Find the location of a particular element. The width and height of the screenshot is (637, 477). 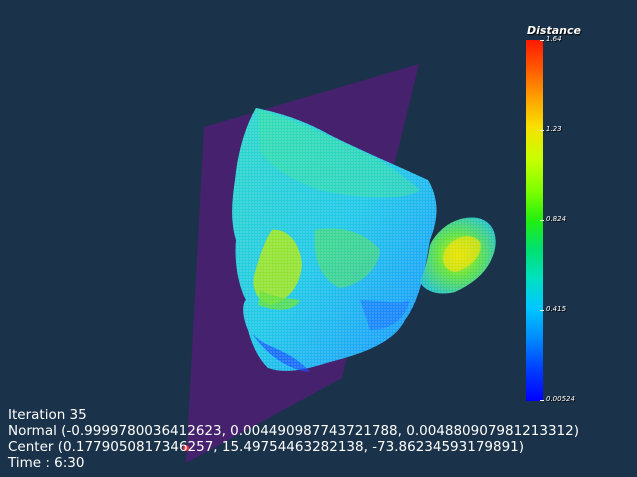

time-text: Time : 6:30 is located at coordinates (46, 463).